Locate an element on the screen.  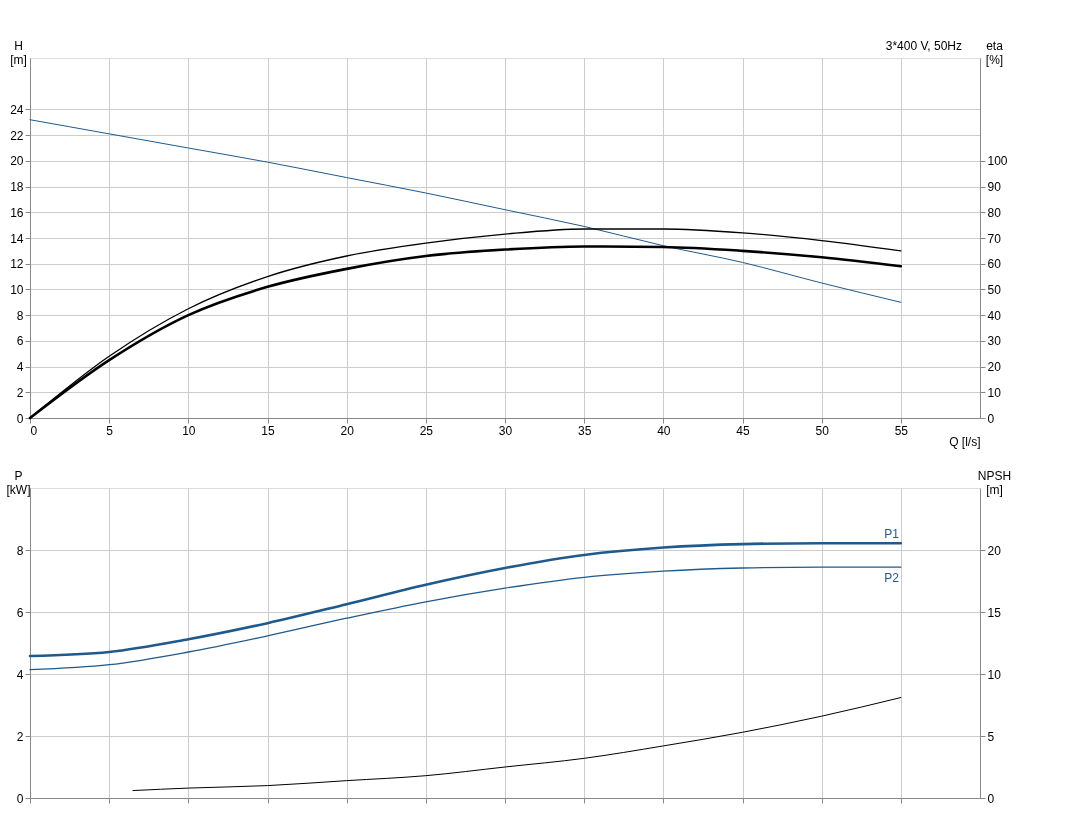
y2-tick-label: 40 is located at coordinates (994, 315).